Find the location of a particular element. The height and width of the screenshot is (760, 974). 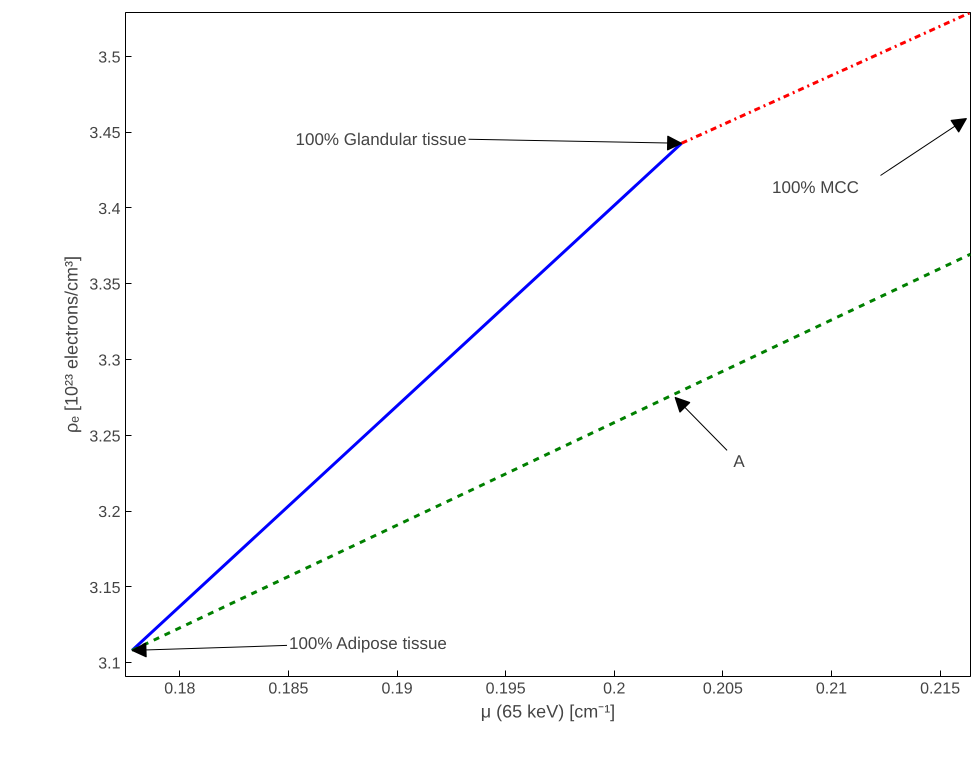

y-tick-label: 3.45 is located at coordinates (105, 133).